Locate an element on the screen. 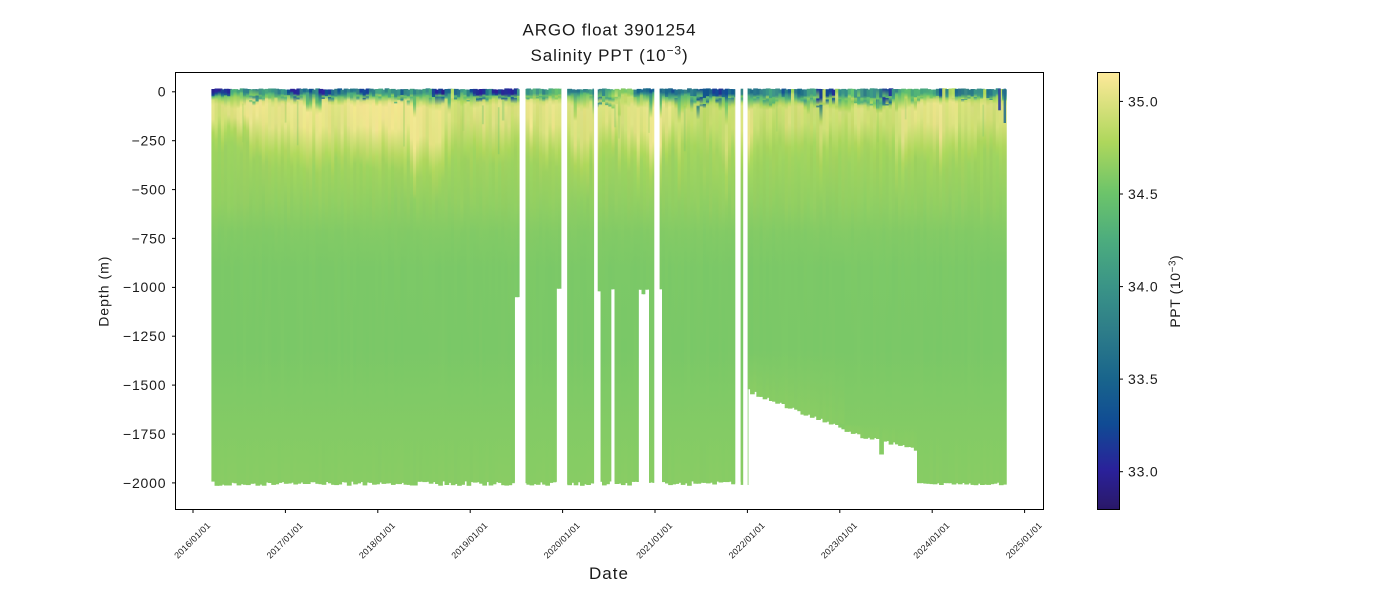 This screenshot has width=1400, height=600. svg-text: ARGO float 3901254 is located at coordinates (609, 29).